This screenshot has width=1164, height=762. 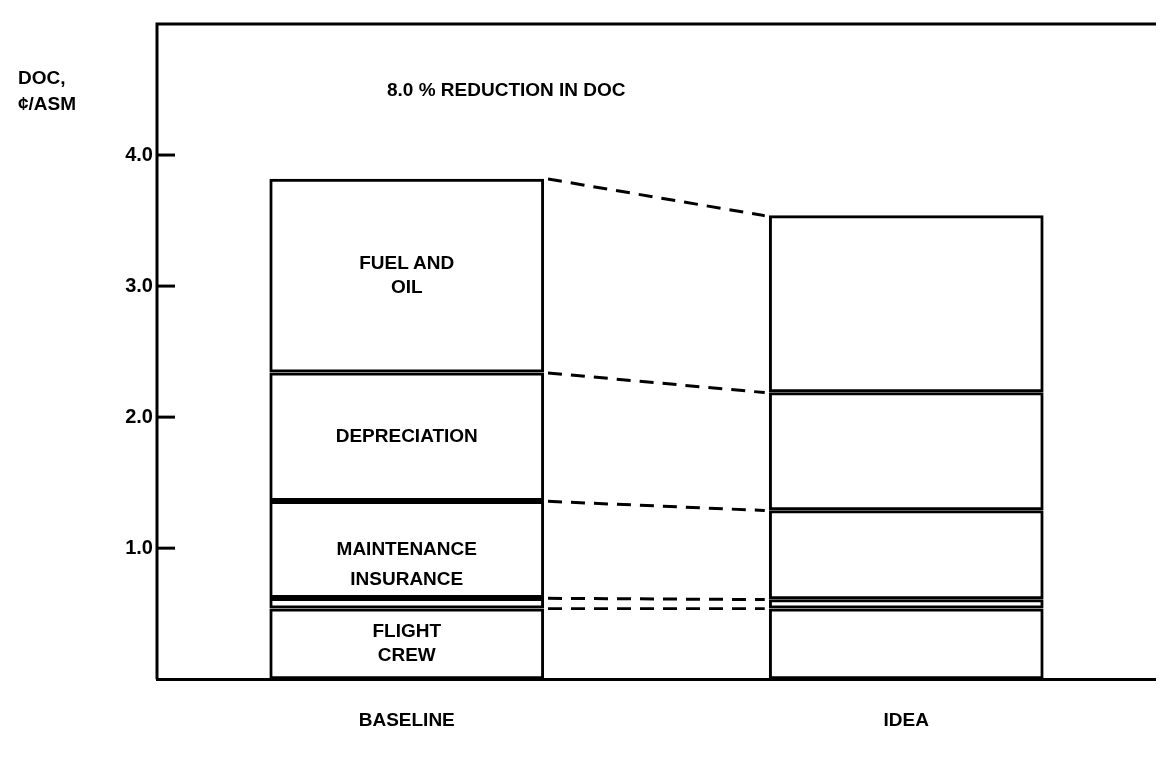 I want to click on y-axis-title: DOC, ¢/ASM, so click(x=47, y=91).